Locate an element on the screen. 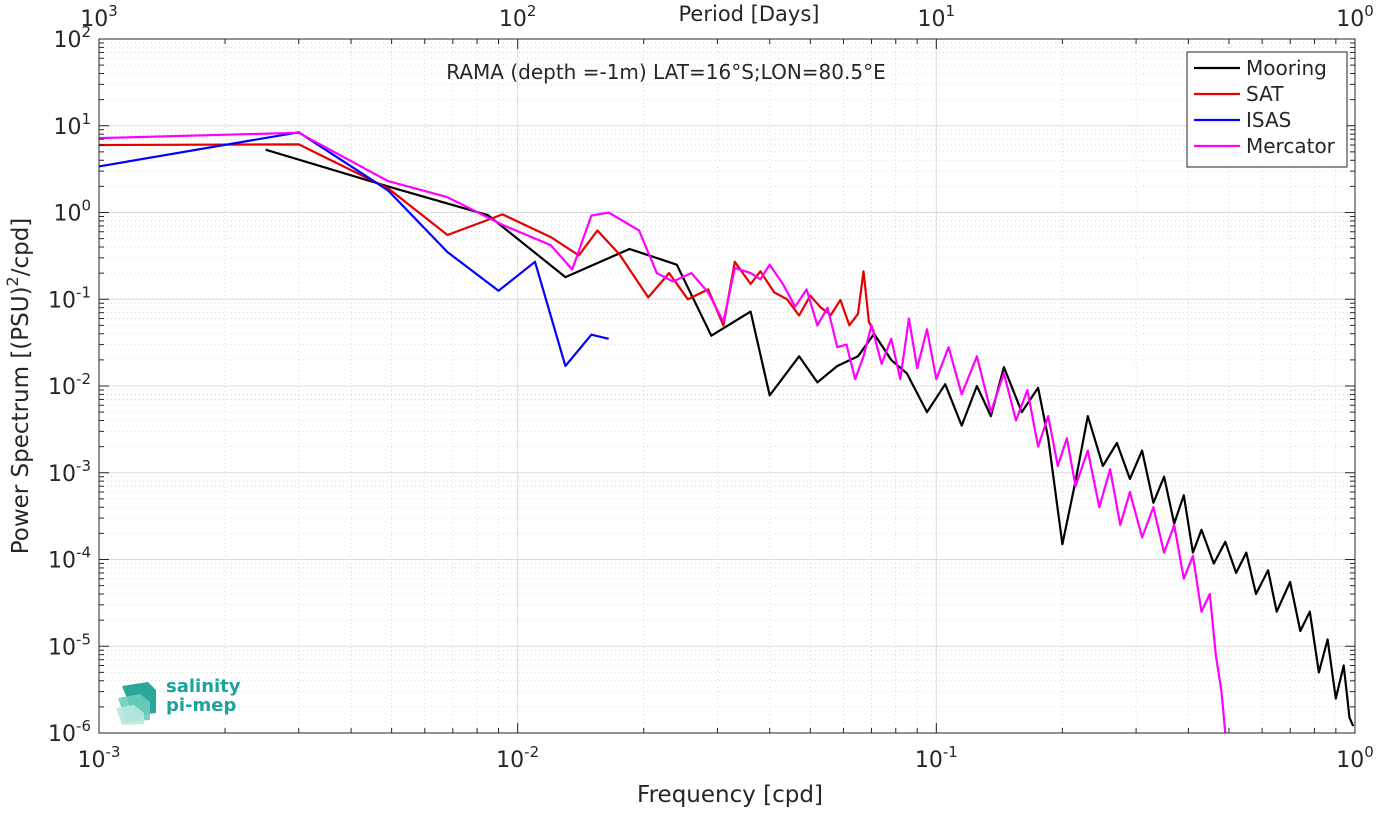 The width and height of the screenshot is (1383, 814). logo-text-line2: pi-mep is located at coordinates (201, 705).